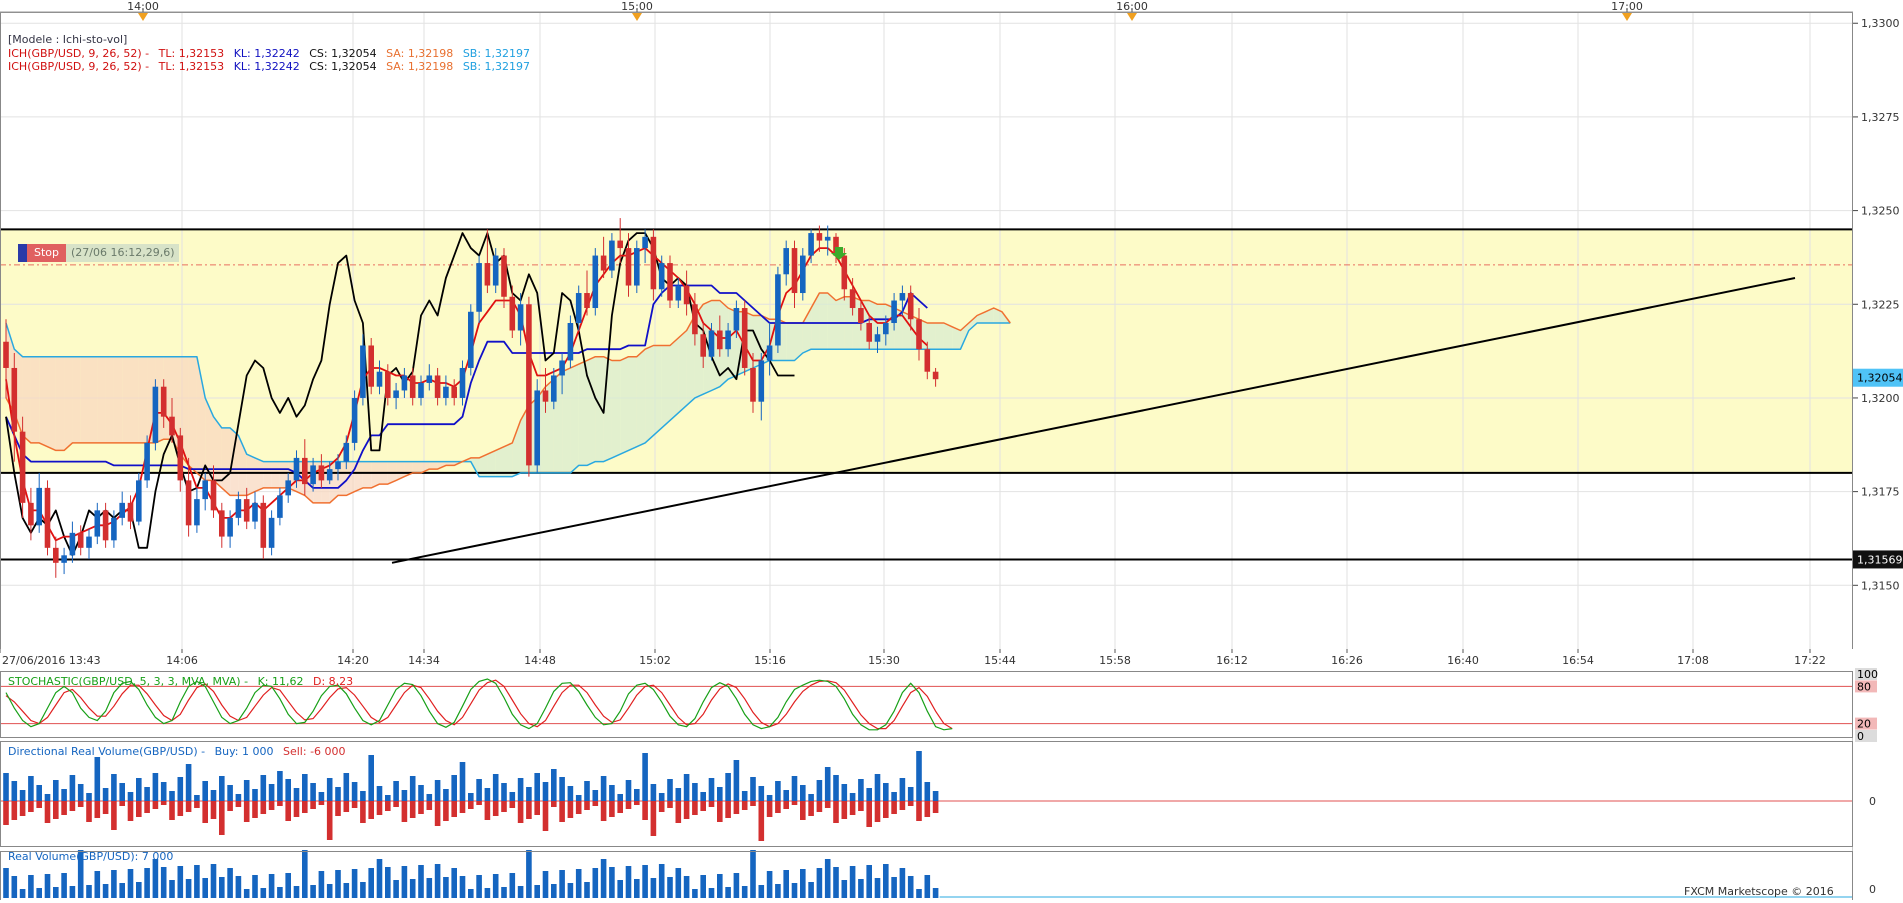 The height and width of the screenshot is (903, 1903). I want to click on stoch-k-line, so click(479, 704).